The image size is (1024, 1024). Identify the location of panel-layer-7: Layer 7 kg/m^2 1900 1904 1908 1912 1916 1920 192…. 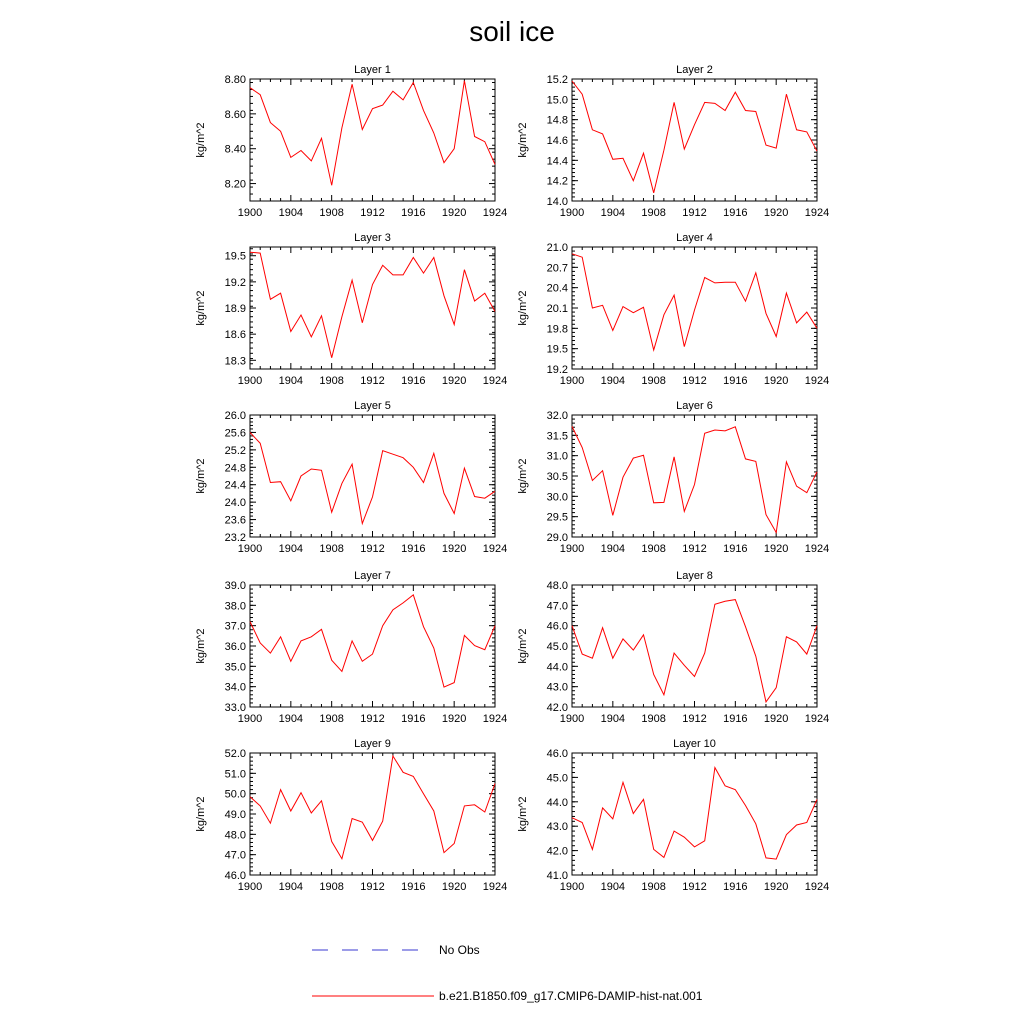
(351, 647).